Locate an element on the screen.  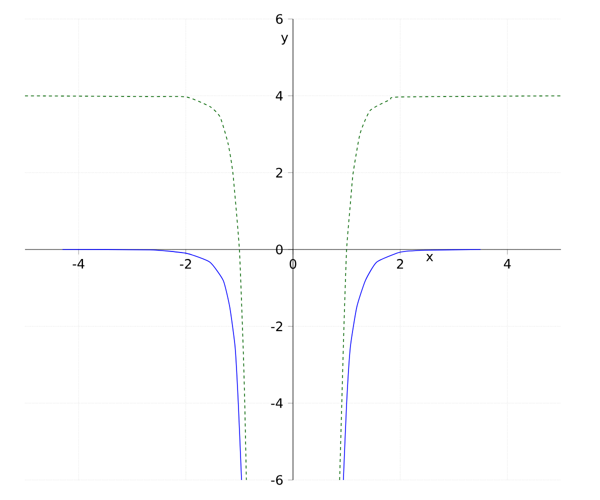
x-tick-label: -2 is located at coordinates (185, 264).